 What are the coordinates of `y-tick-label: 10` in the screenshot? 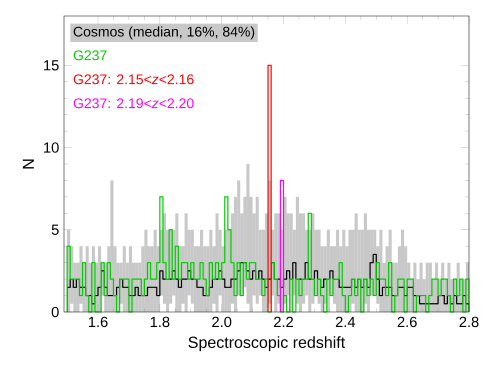 It's located at (51, 147).